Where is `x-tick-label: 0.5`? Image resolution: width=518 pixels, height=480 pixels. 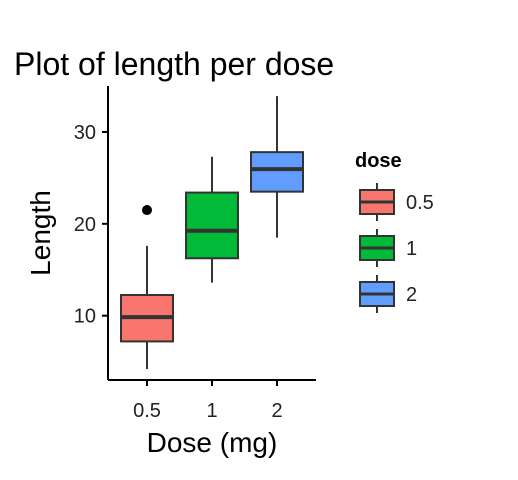 x-tick-label: 0.5 is located at coordinates (147, 411).